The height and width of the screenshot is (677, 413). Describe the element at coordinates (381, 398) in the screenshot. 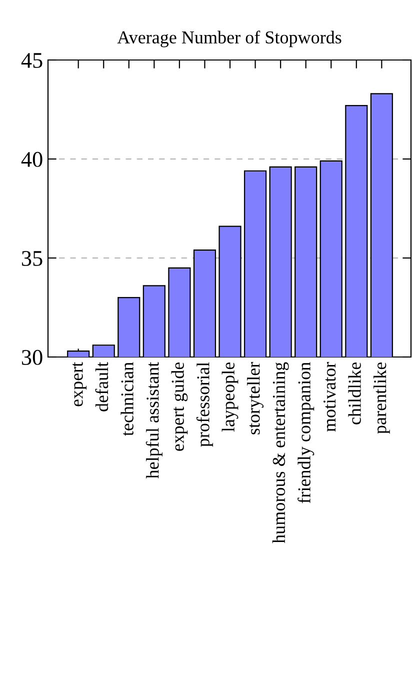

I see `x-tick-label: parentlike` at that location.